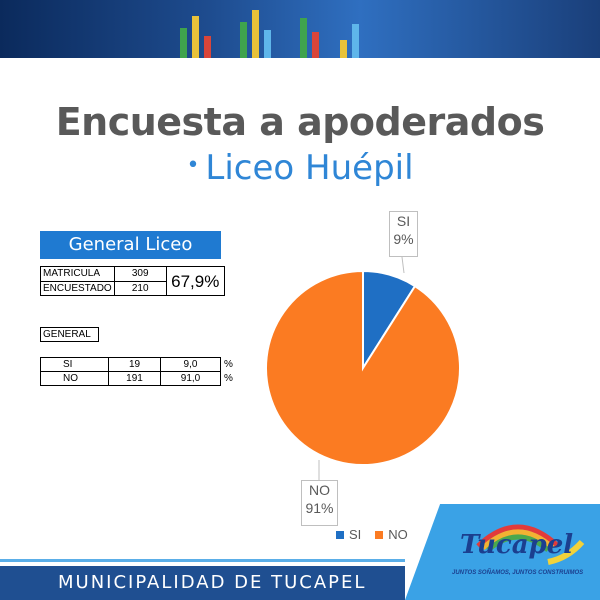 The height and width of the screenshot is (600, 600). What do you see at coordinates (403, 239) in the screenshot?
I see `data-label-value: 9%` at bounding box center [403, 239].